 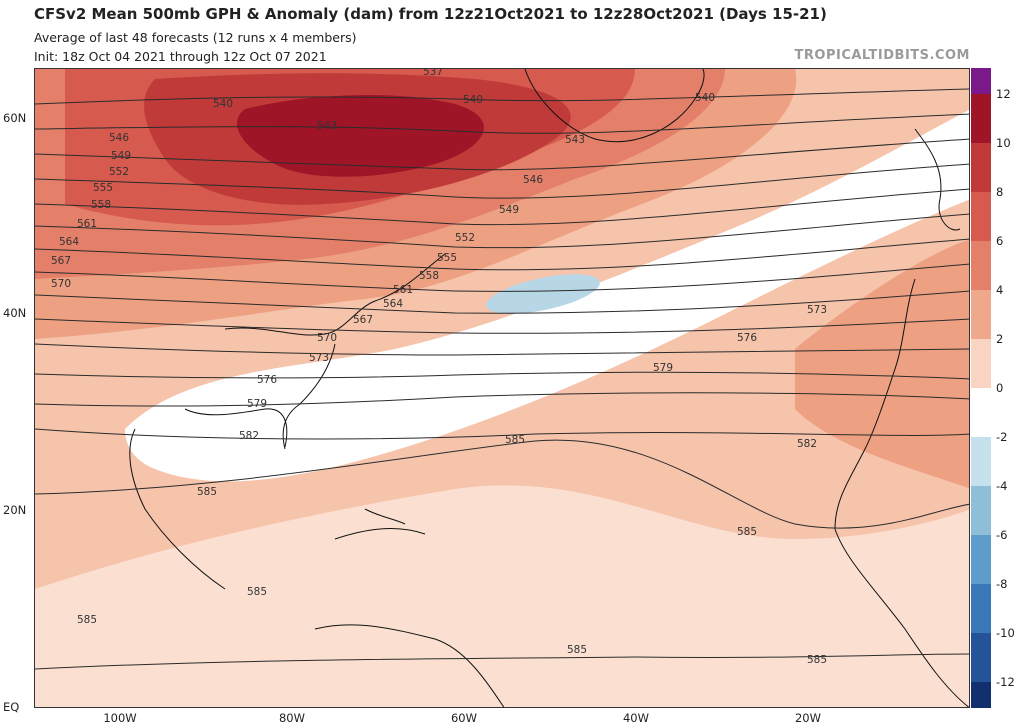 I want to click on contour-label: 537, so click(x=433, y=73).